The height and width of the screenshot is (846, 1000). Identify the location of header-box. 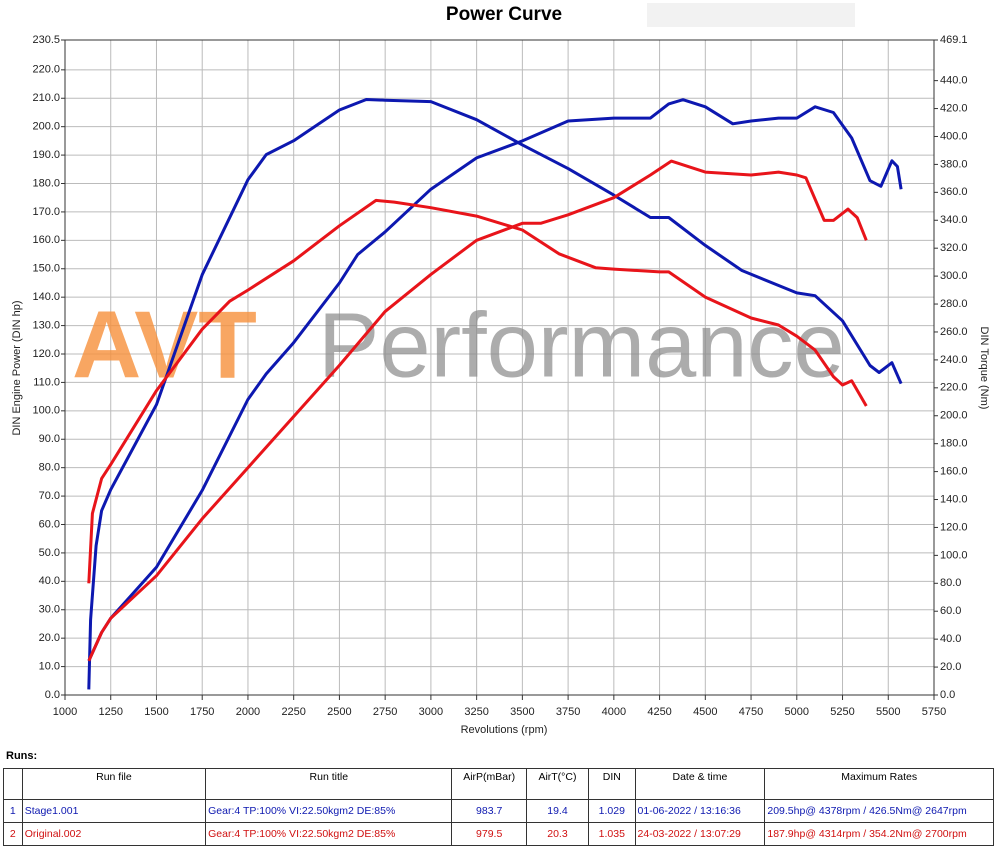
(751, 15).